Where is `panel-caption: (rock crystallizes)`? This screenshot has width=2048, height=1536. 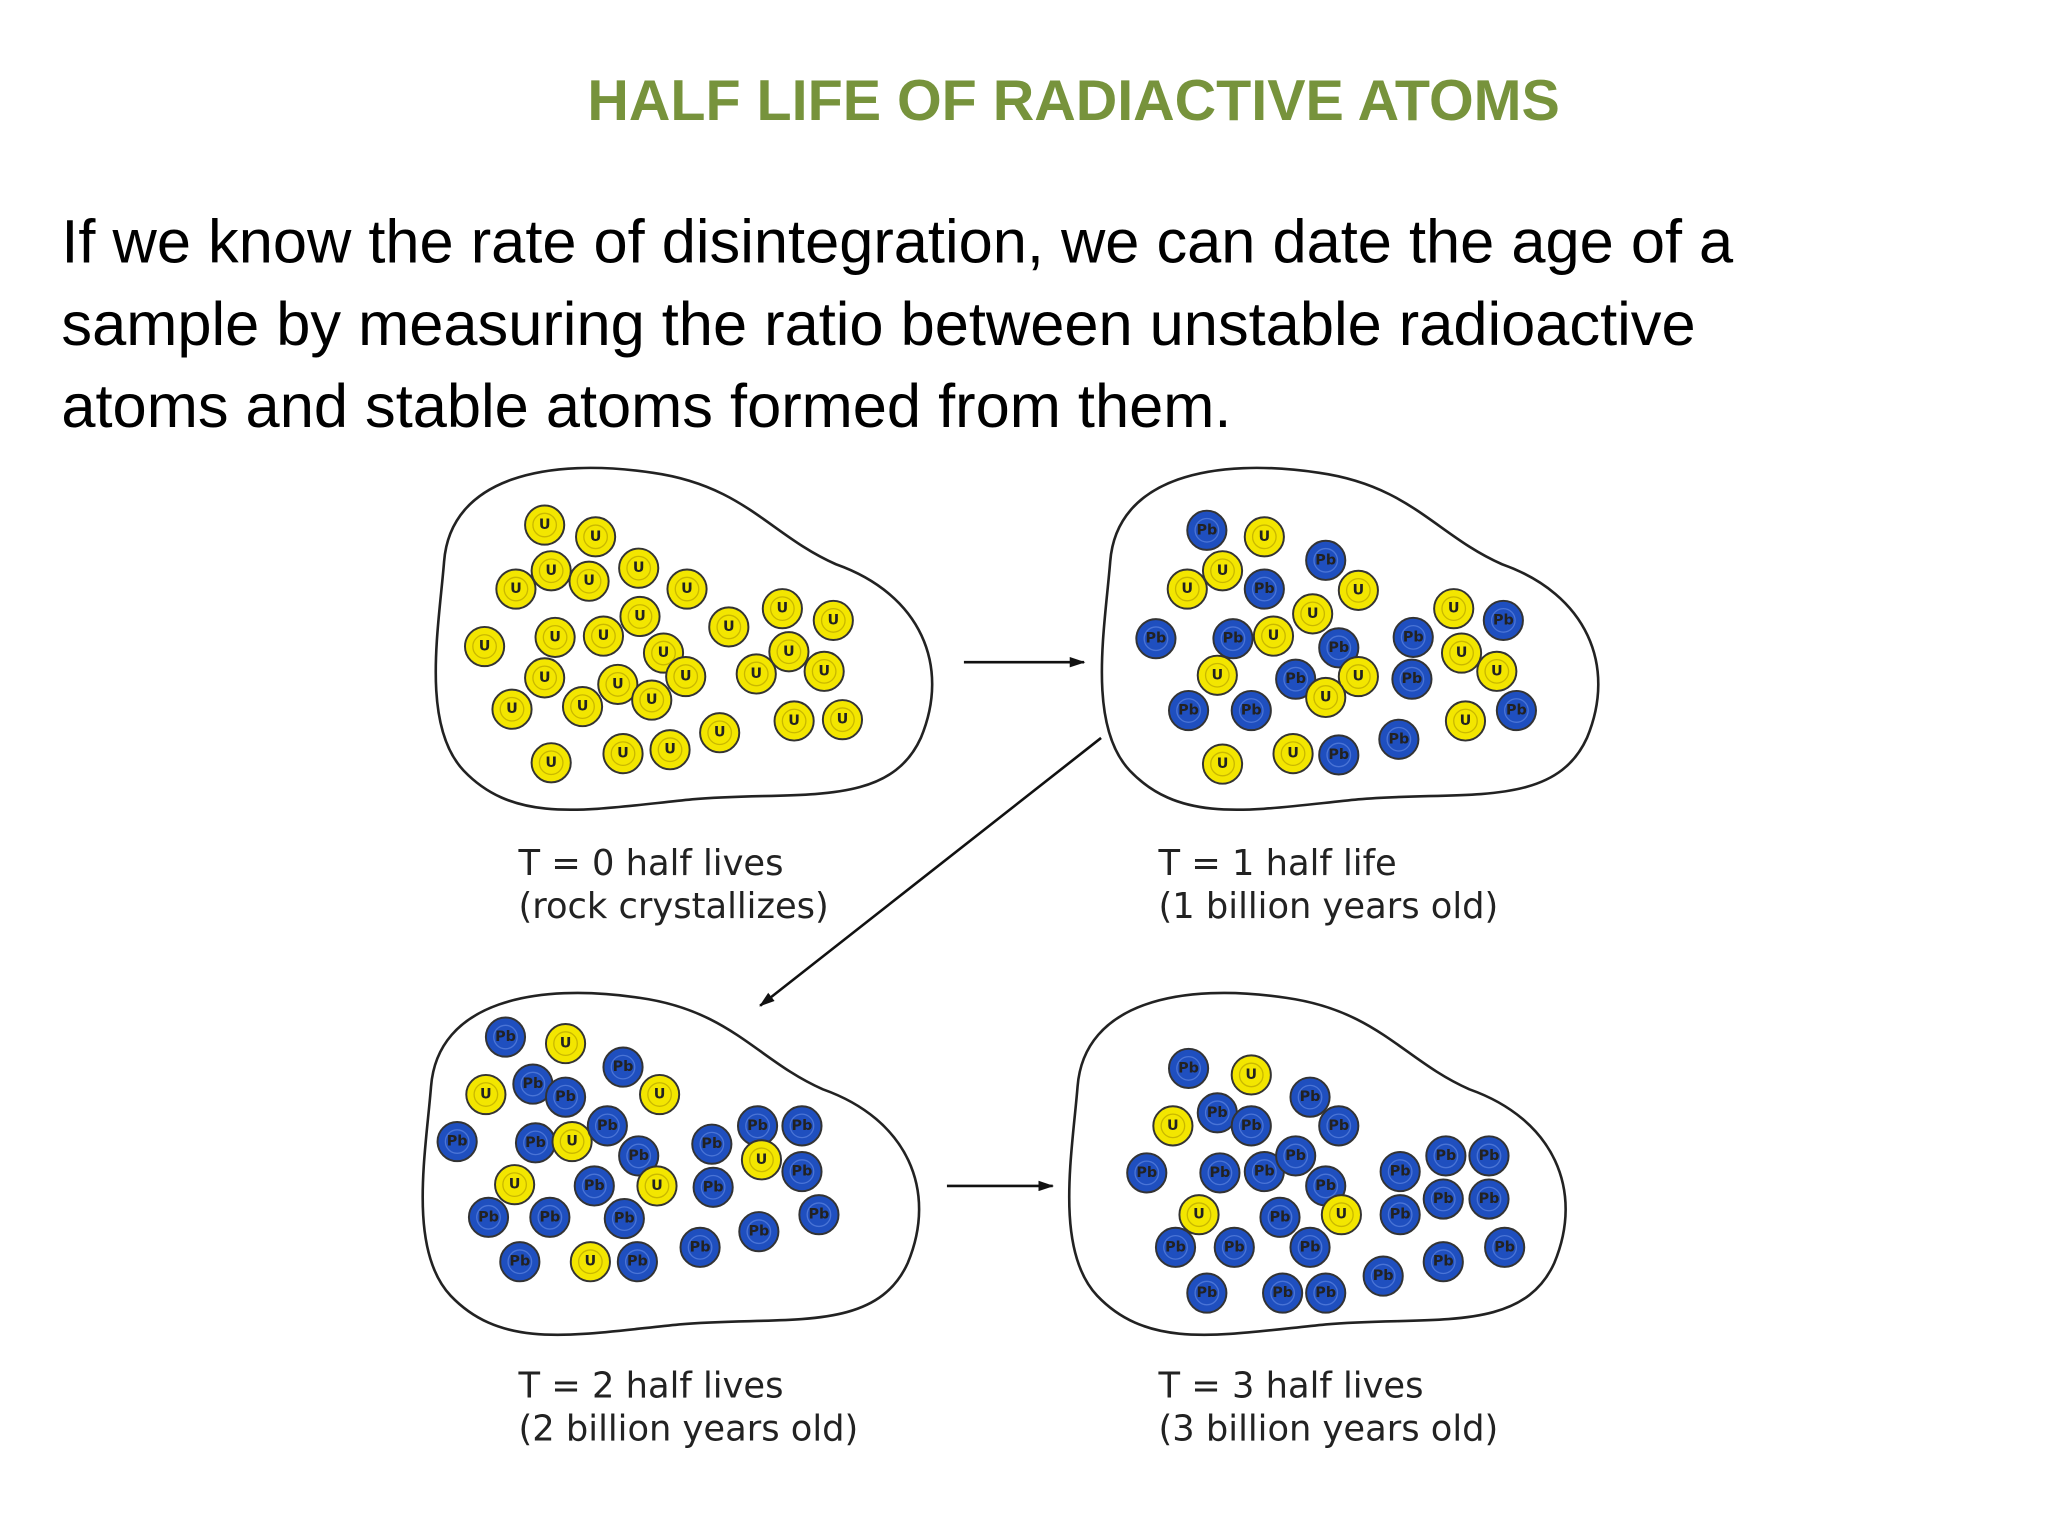 panel-caption: (rock crystallizes) is located at coordinates (674, 906).